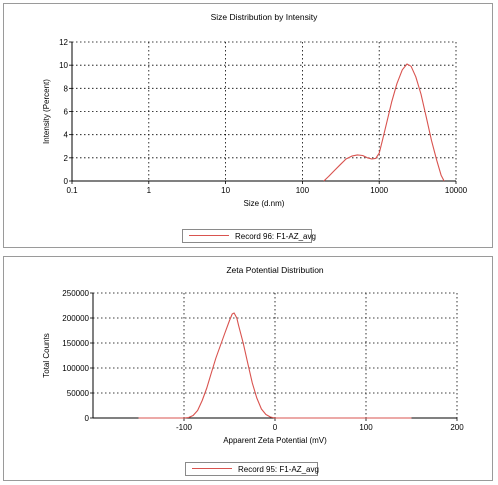 This screenshot has width=498, height=485. I want to click on y-tick-label: 4, so click(66, 135).